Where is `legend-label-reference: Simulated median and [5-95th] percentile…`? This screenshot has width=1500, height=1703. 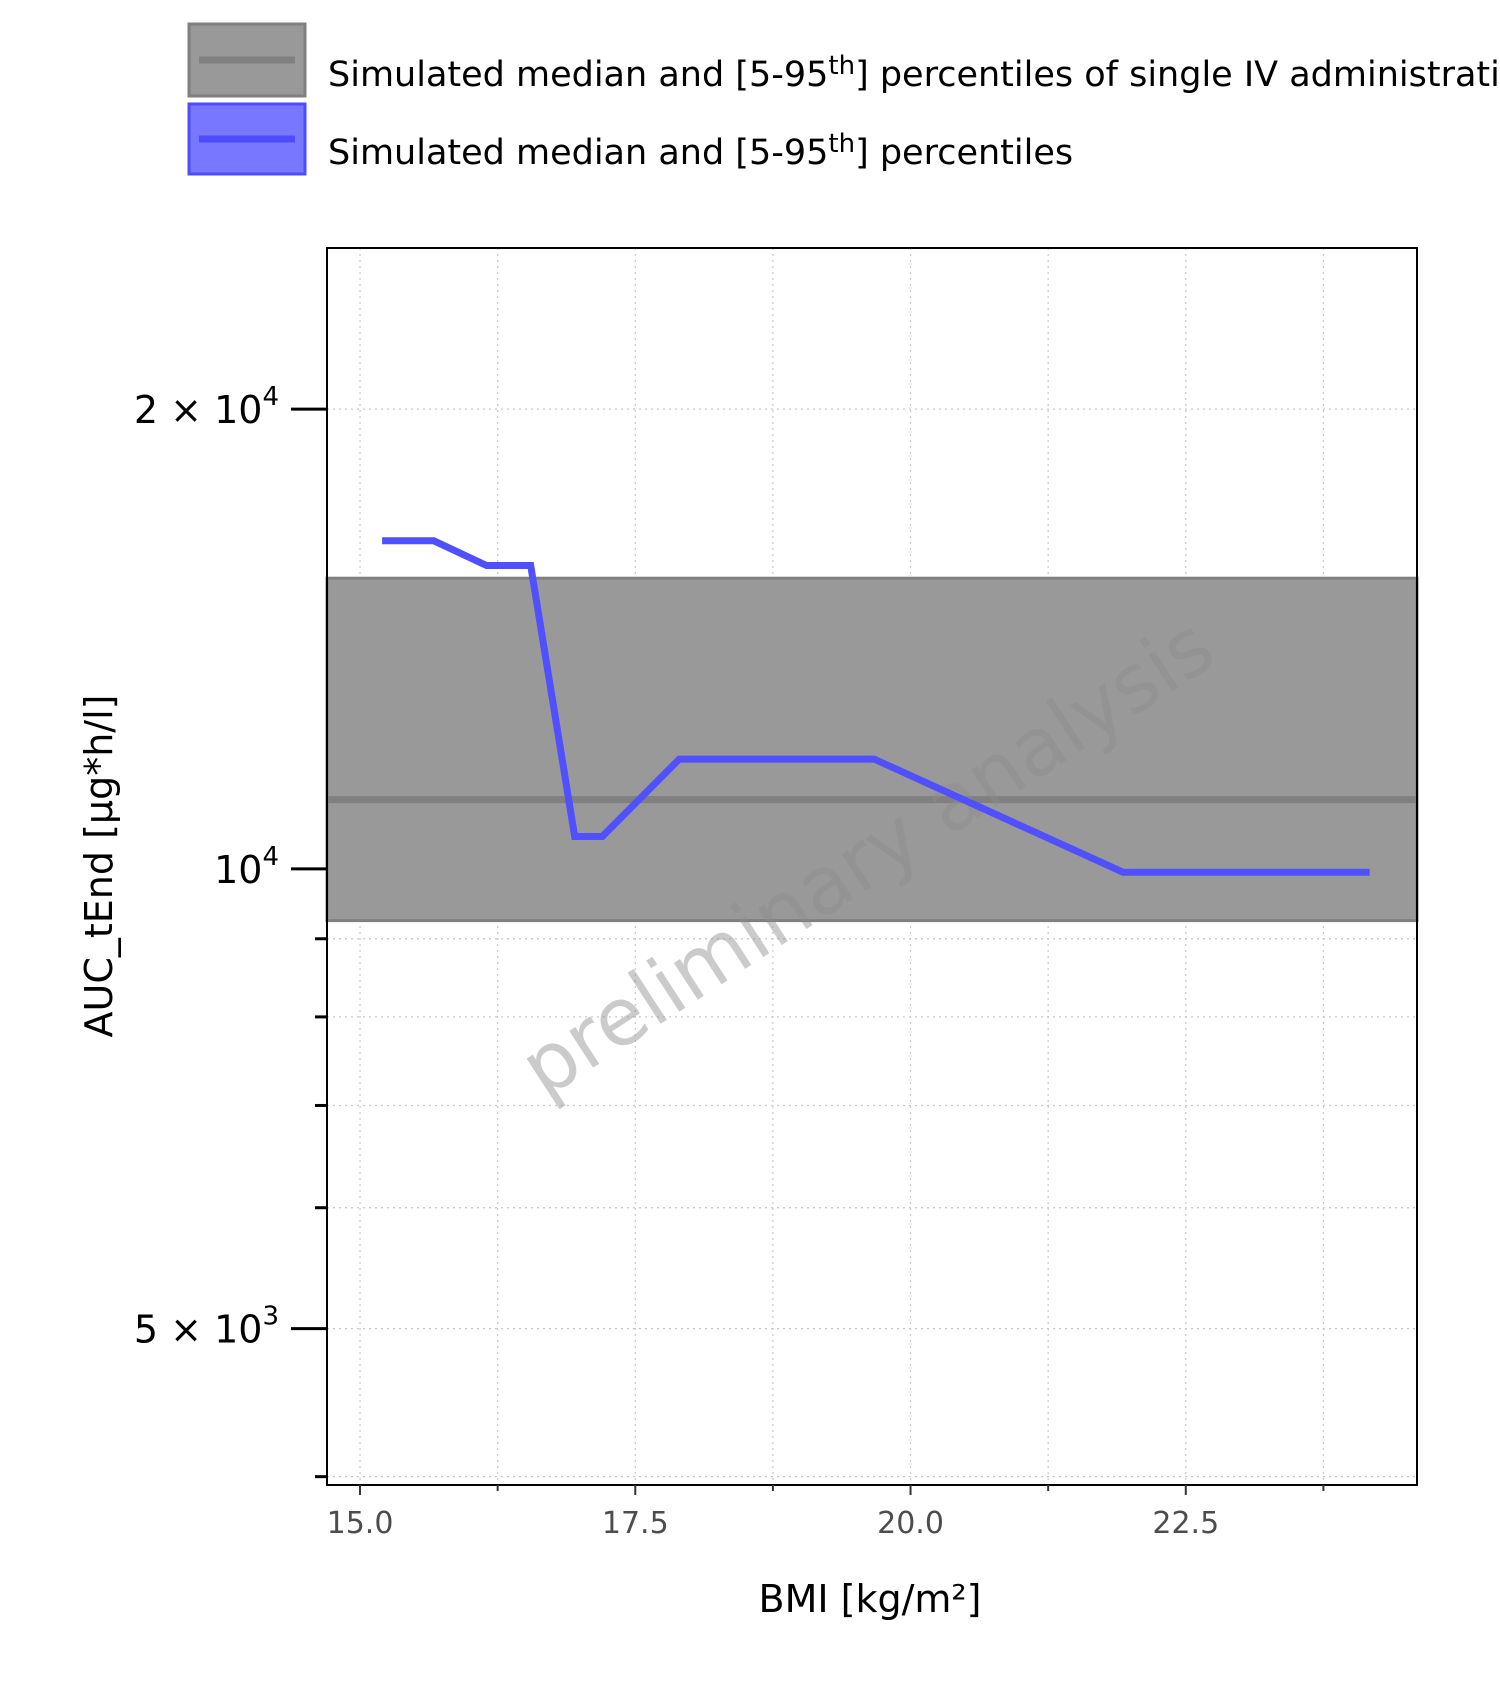
legend-label-reference: Simulated median and [5-95th] percentile… is located at coordinates (914, 73).